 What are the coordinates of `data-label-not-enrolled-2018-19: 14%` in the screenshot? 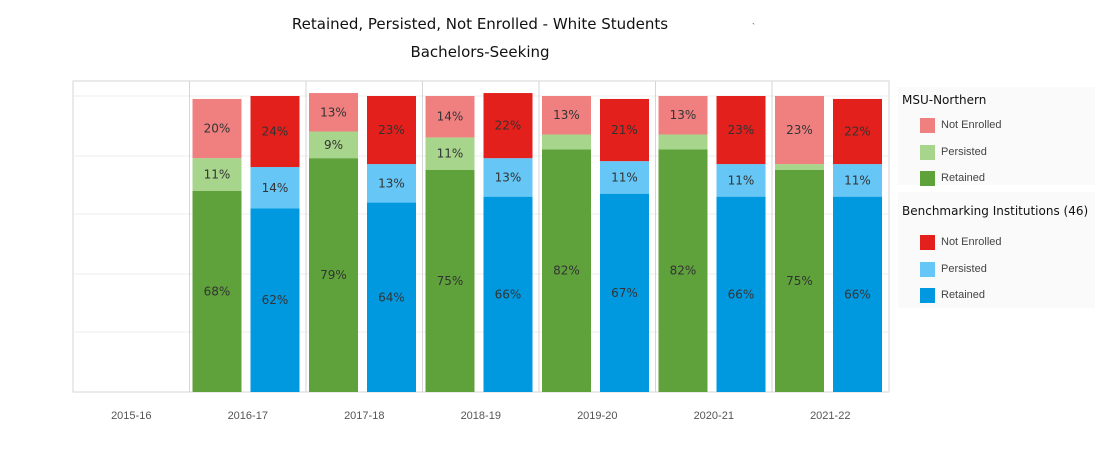 It's located at (450, 117).